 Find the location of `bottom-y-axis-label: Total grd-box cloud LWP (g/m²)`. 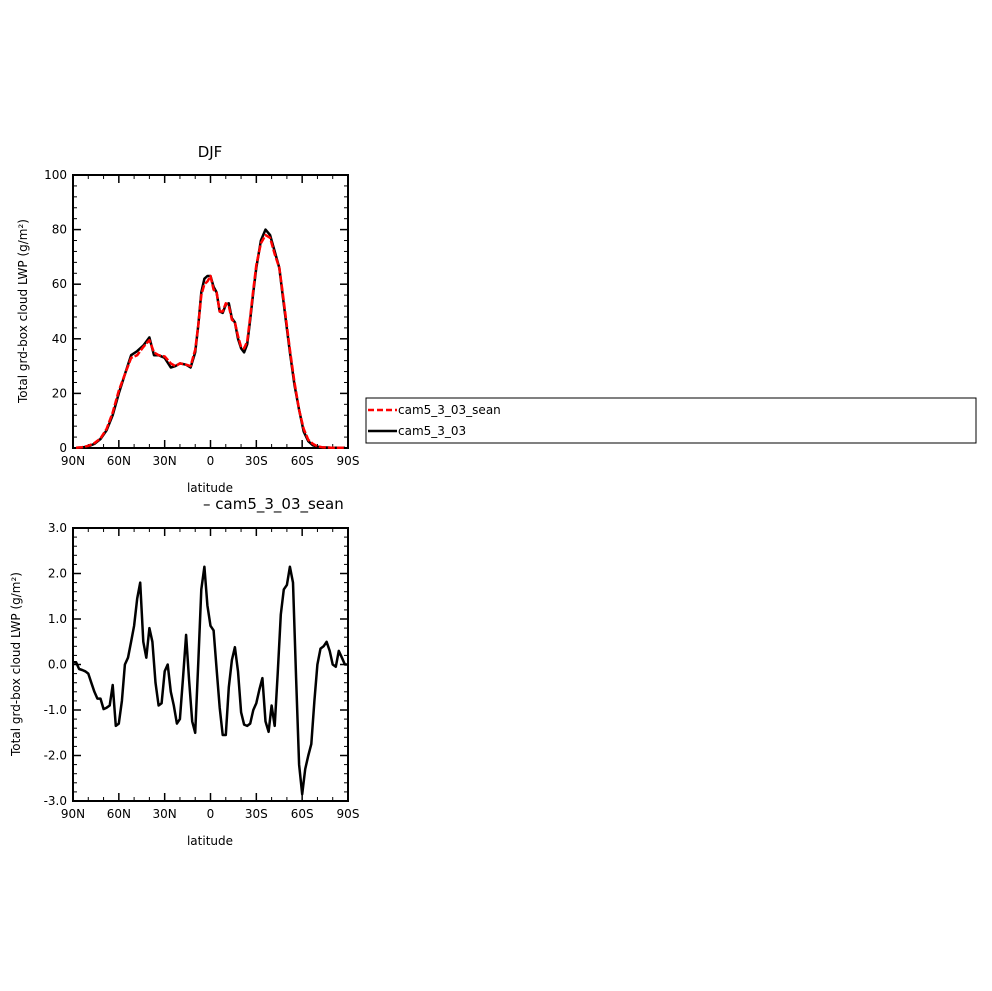

bottom-y-axis-label: Total grd-box cloud LWP (g/m²) is located at coordinates (16, 664).